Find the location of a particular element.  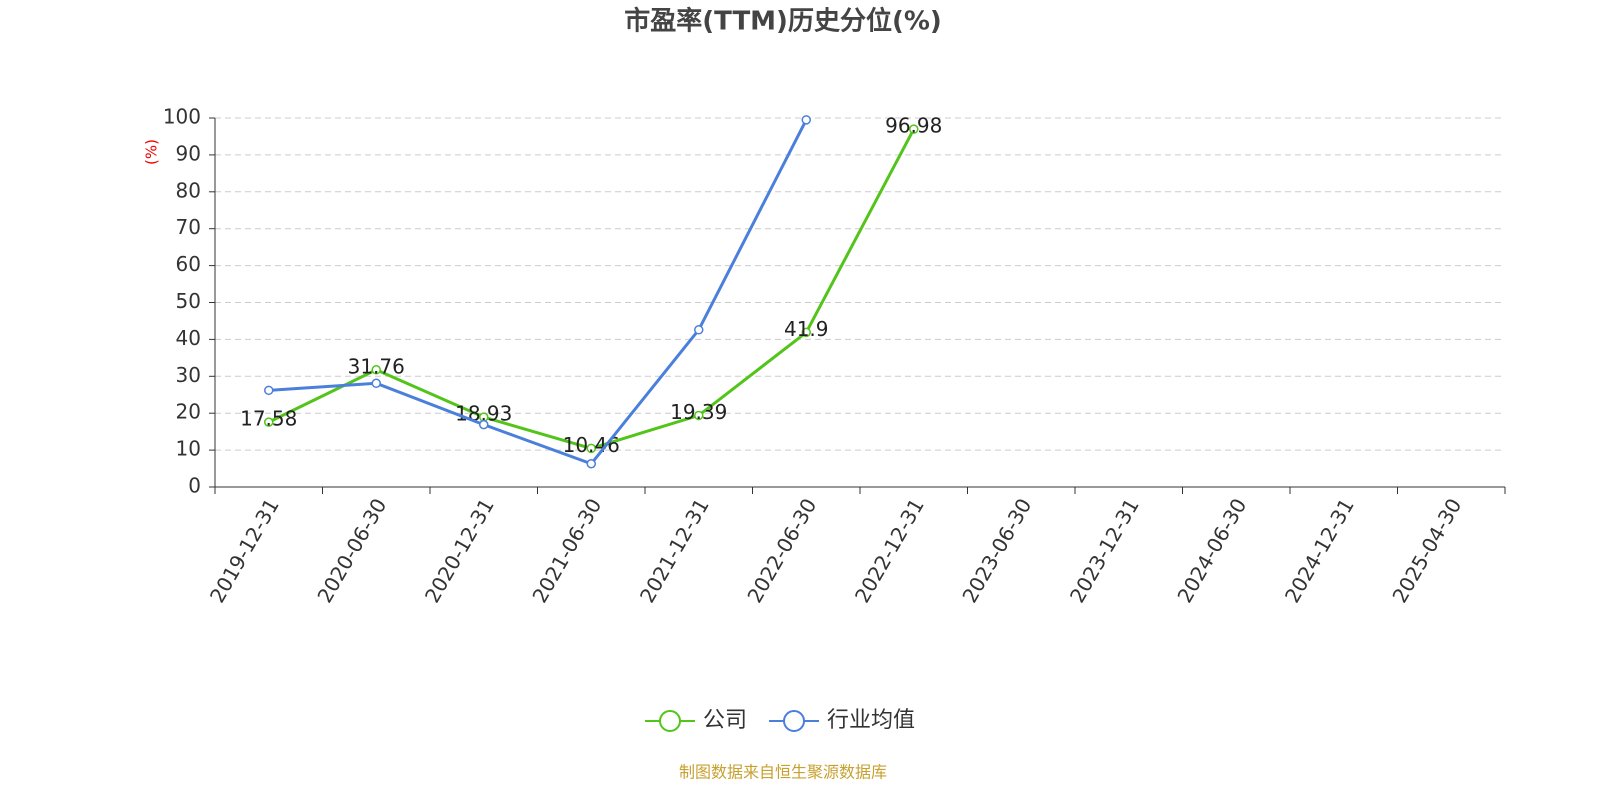

y-tick-label: 30 is located at coordinates (188, 375).